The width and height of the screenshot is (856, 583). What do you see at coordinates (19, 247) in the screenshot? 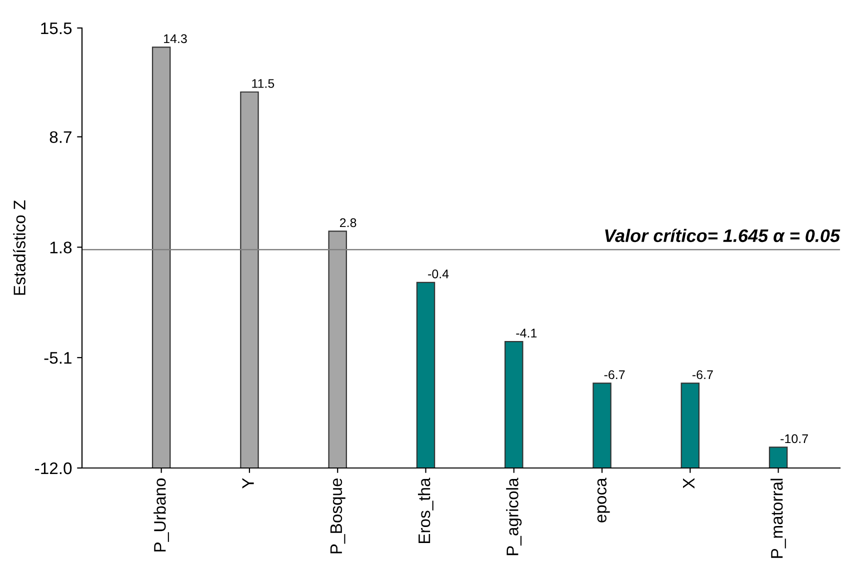
I see `y-axis-title: Estadístico Z` at bounding box center [19, 247].